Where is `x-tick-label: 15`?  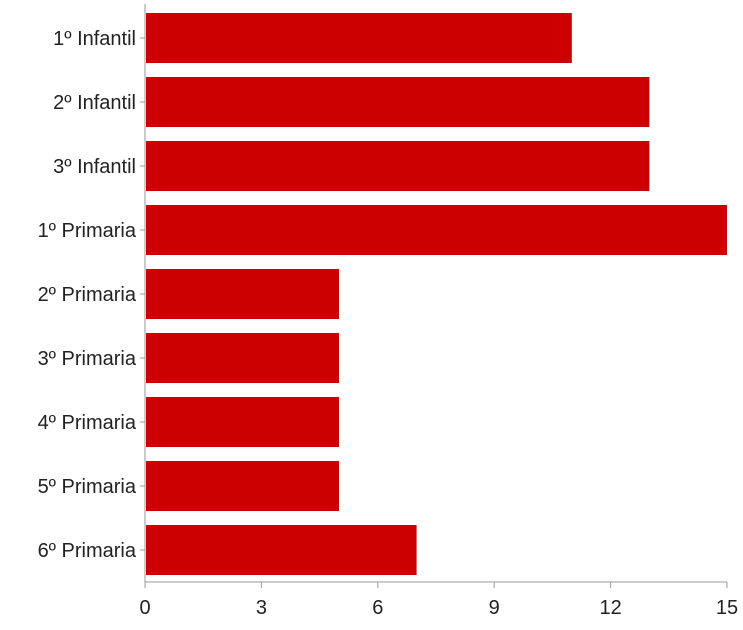
x-tick-label: 15 is located at coordinates (727, 608).